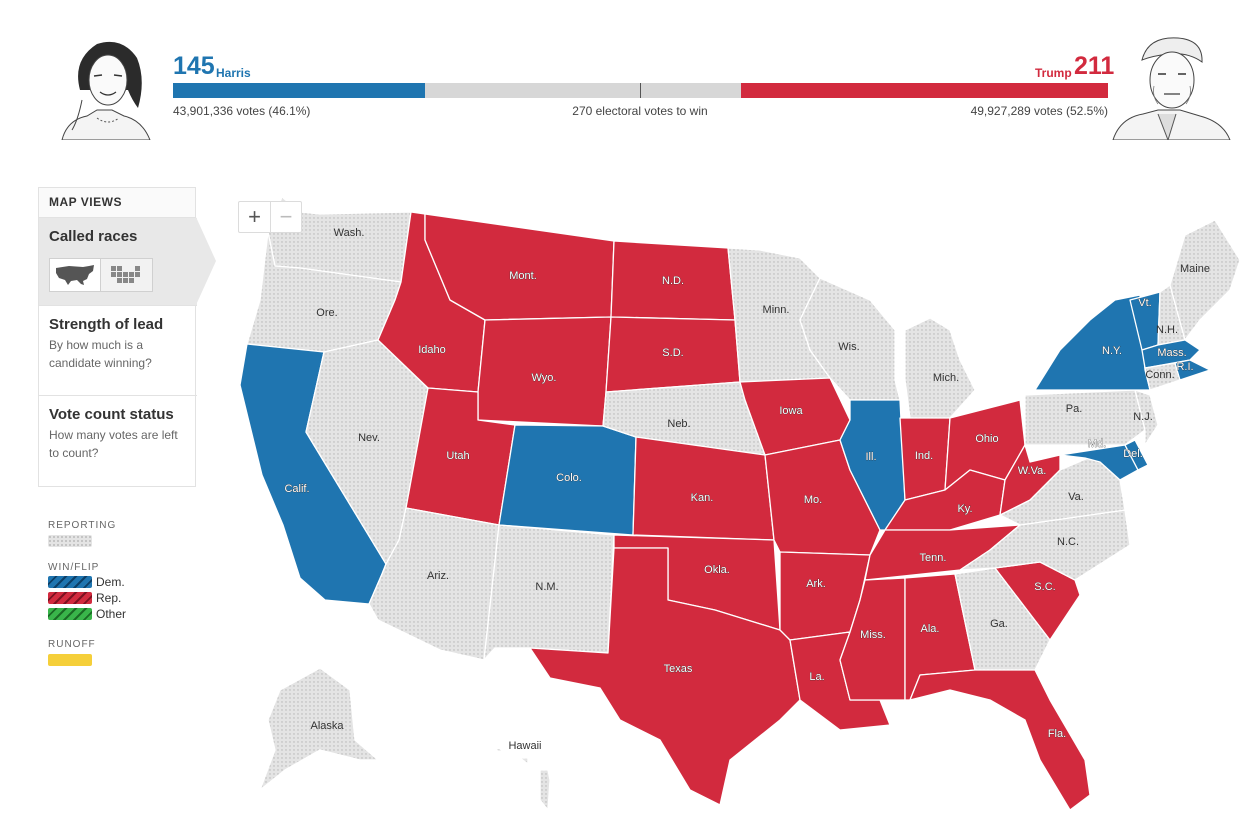 The height and width of the screenshot is (827, 1249). I want to click on legend-other-label: Other, so click(111, 614).